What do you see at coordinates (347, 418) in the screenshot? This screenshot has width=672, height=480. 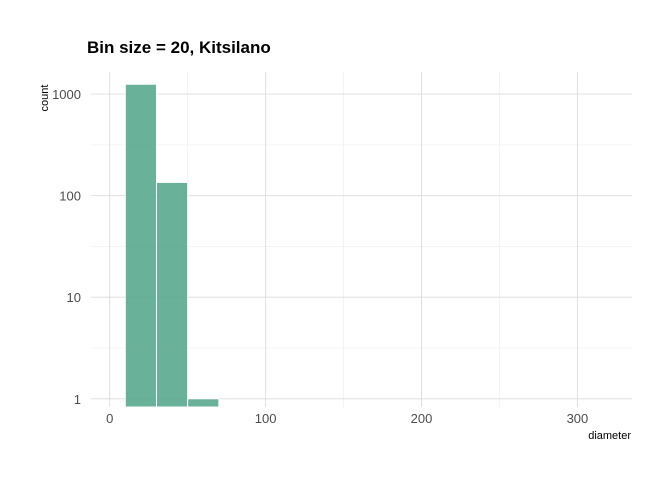 I see `x-axis-tick-labels: 0 100 200 300` at bounding box center [347, 418].